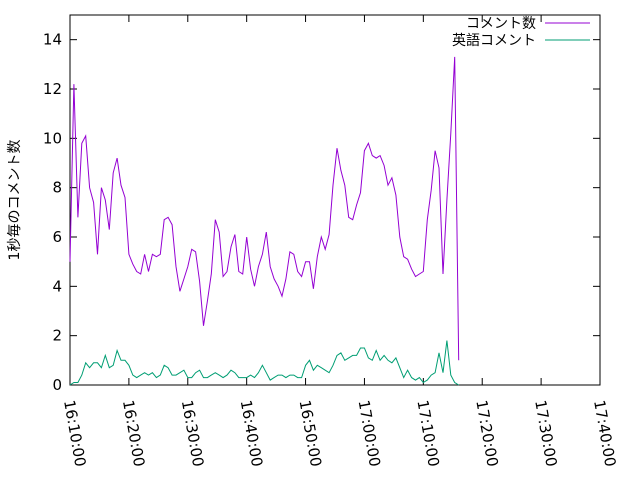 The width and height of the screenshot is (640, 480). I want to click on y-axis-label: 1秒毎のコメント数, so click(15, 200).